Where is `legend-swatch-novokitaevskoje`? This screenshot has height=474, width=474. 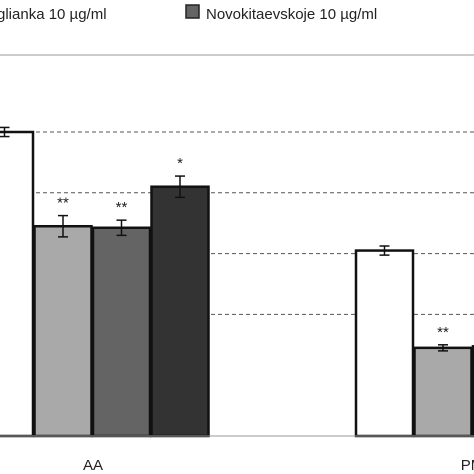
legend-swatch-novokitaevskoje is located at coordinates (192, 11).